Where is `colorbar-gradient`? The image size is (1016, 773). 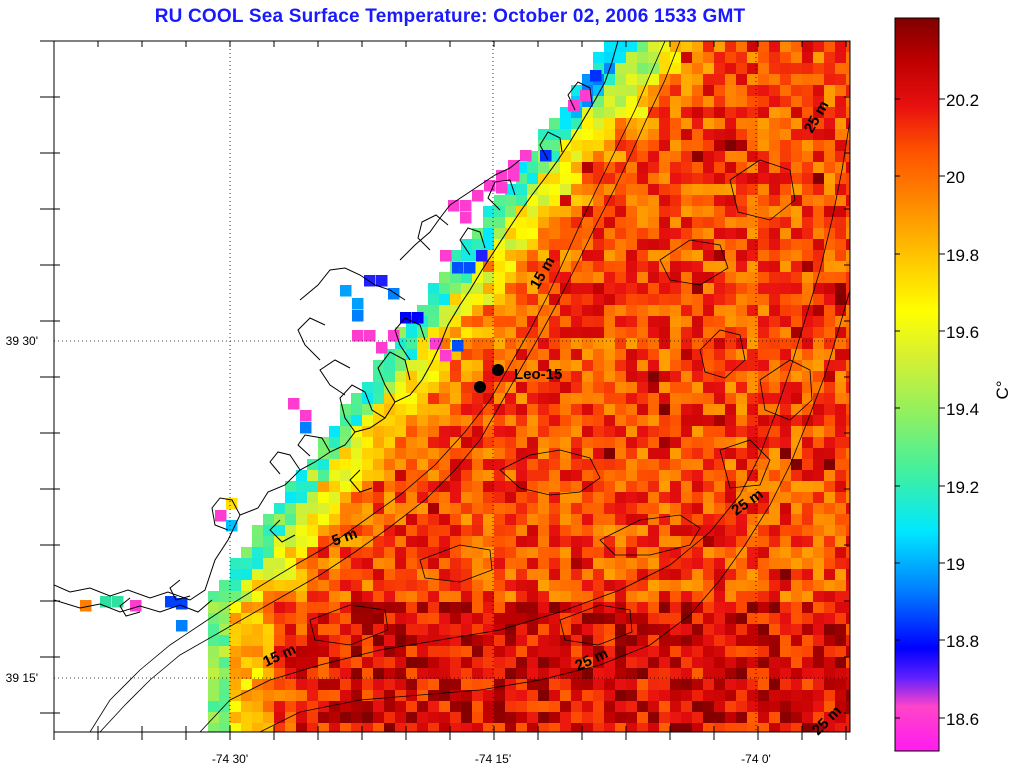
colorbar-gradient is located at coordinates (917, 384).